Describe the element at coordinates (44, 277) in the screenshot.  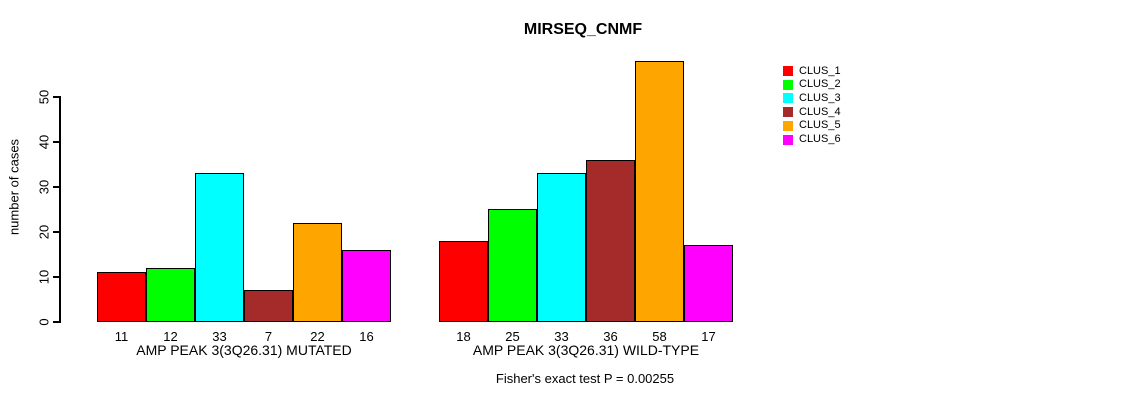
I see `y-tick-label: 10` at that location.